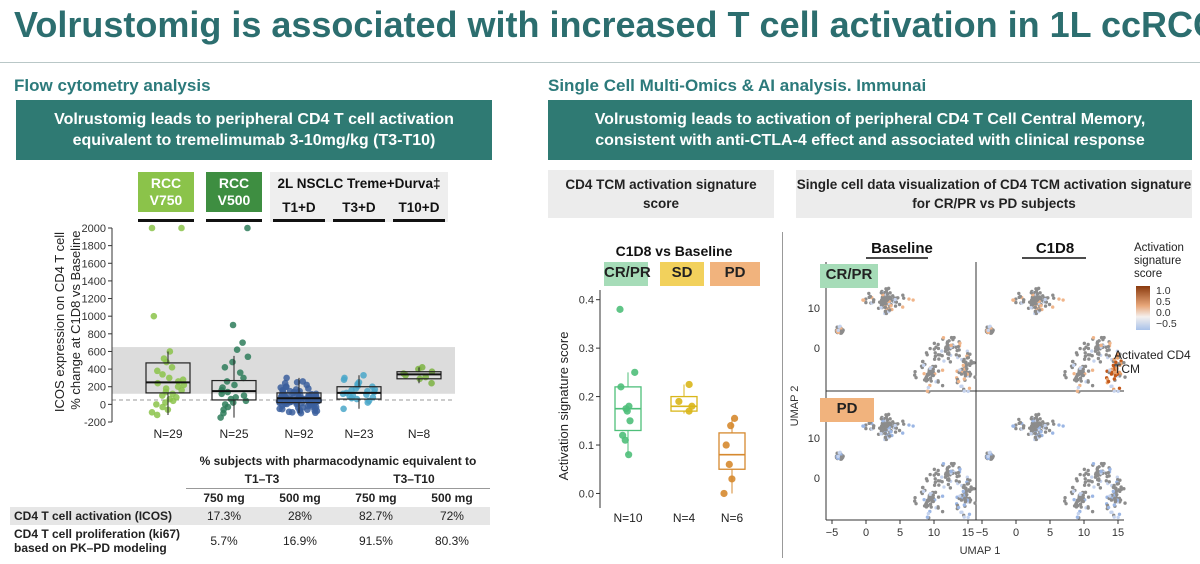 The image size is (1200, 564). Describe the element at coordinates (684, 517) in the screenshot. I see `n-label: N=4` at that location.